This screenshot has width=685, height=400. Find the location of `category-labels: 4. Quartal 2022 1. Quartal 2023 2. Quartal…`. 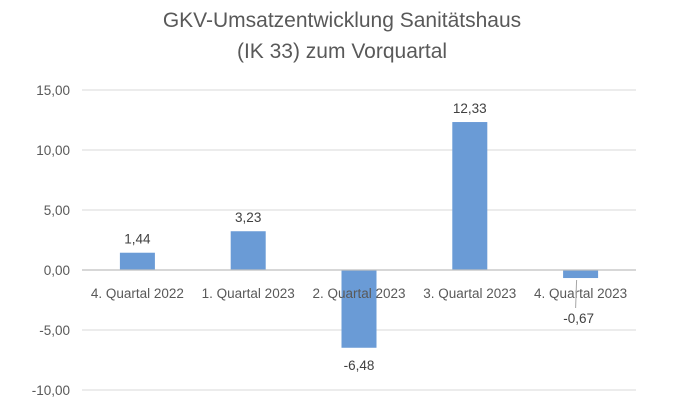

category-labels: 4. Quartal 2022 1. Quartal 2023 2. Quartal… is located at coordinates (359, 293).